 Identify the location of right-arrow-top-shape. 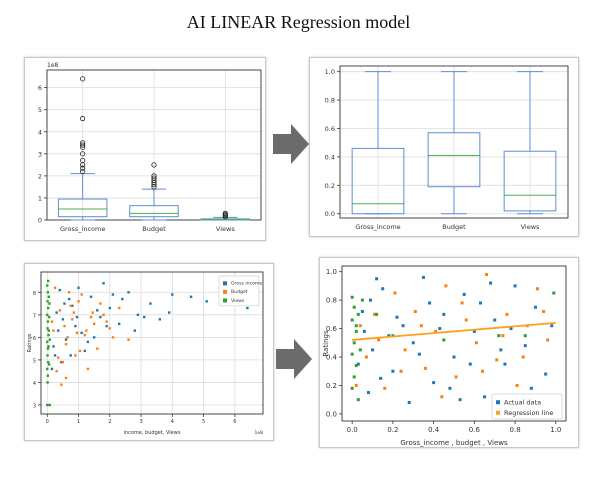
(291, 144).